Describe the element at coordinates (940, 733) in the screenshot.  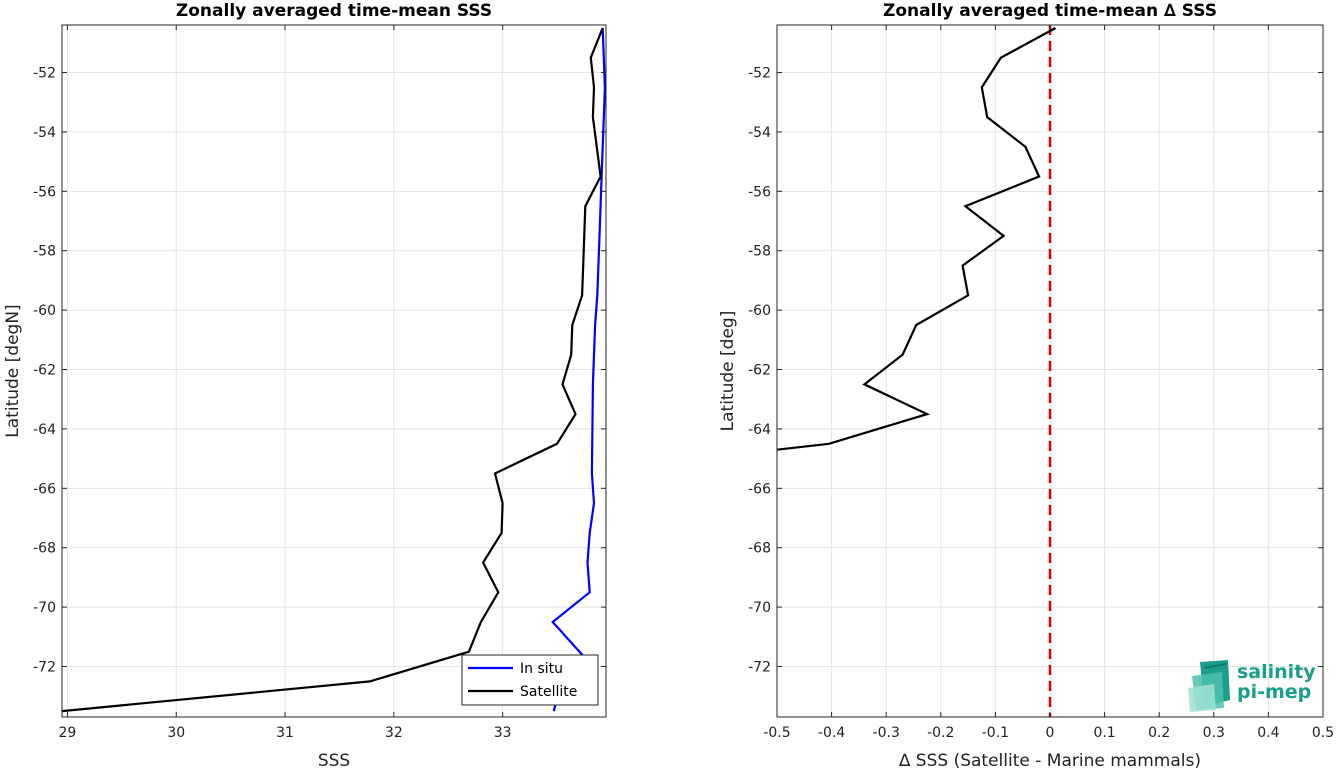
I see `x-tick-label: -0.2` at that location.